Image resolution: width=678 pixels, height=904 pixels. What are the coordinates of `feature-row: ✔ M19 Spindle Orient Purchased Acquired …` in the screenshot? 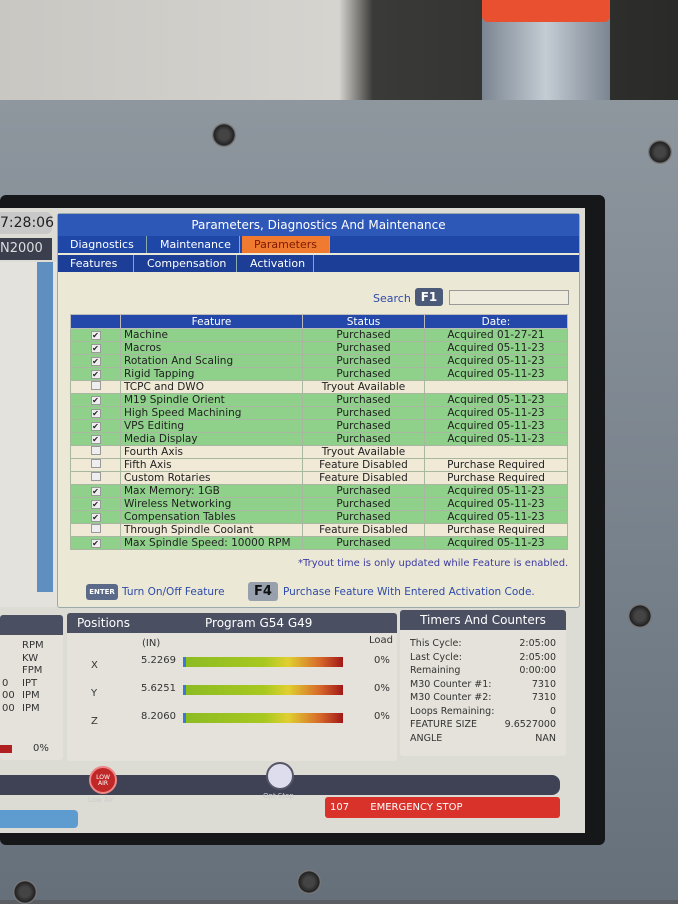 It's located at (319, 400).